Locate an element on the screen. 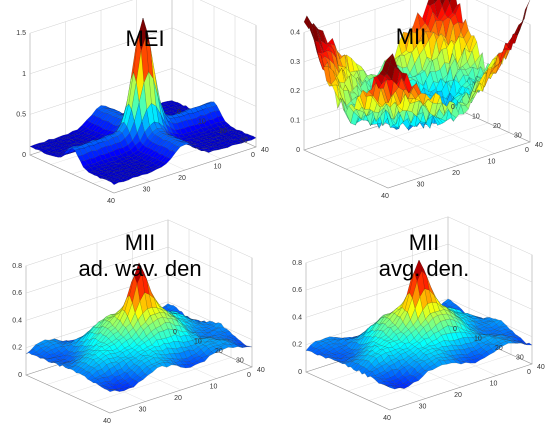  z-tick-label: 1 is located at coordinates (24, 74).